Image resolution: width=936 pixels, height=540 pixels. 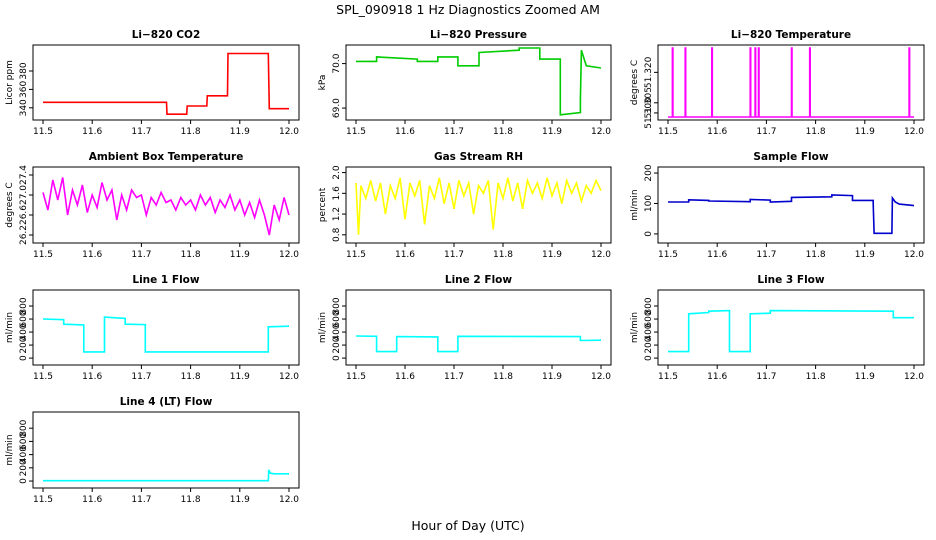 What do you see at coordinates (649, 113) in the screenshot?
I see `y-tick-label: 51.300` at bounding box center [649, 113].